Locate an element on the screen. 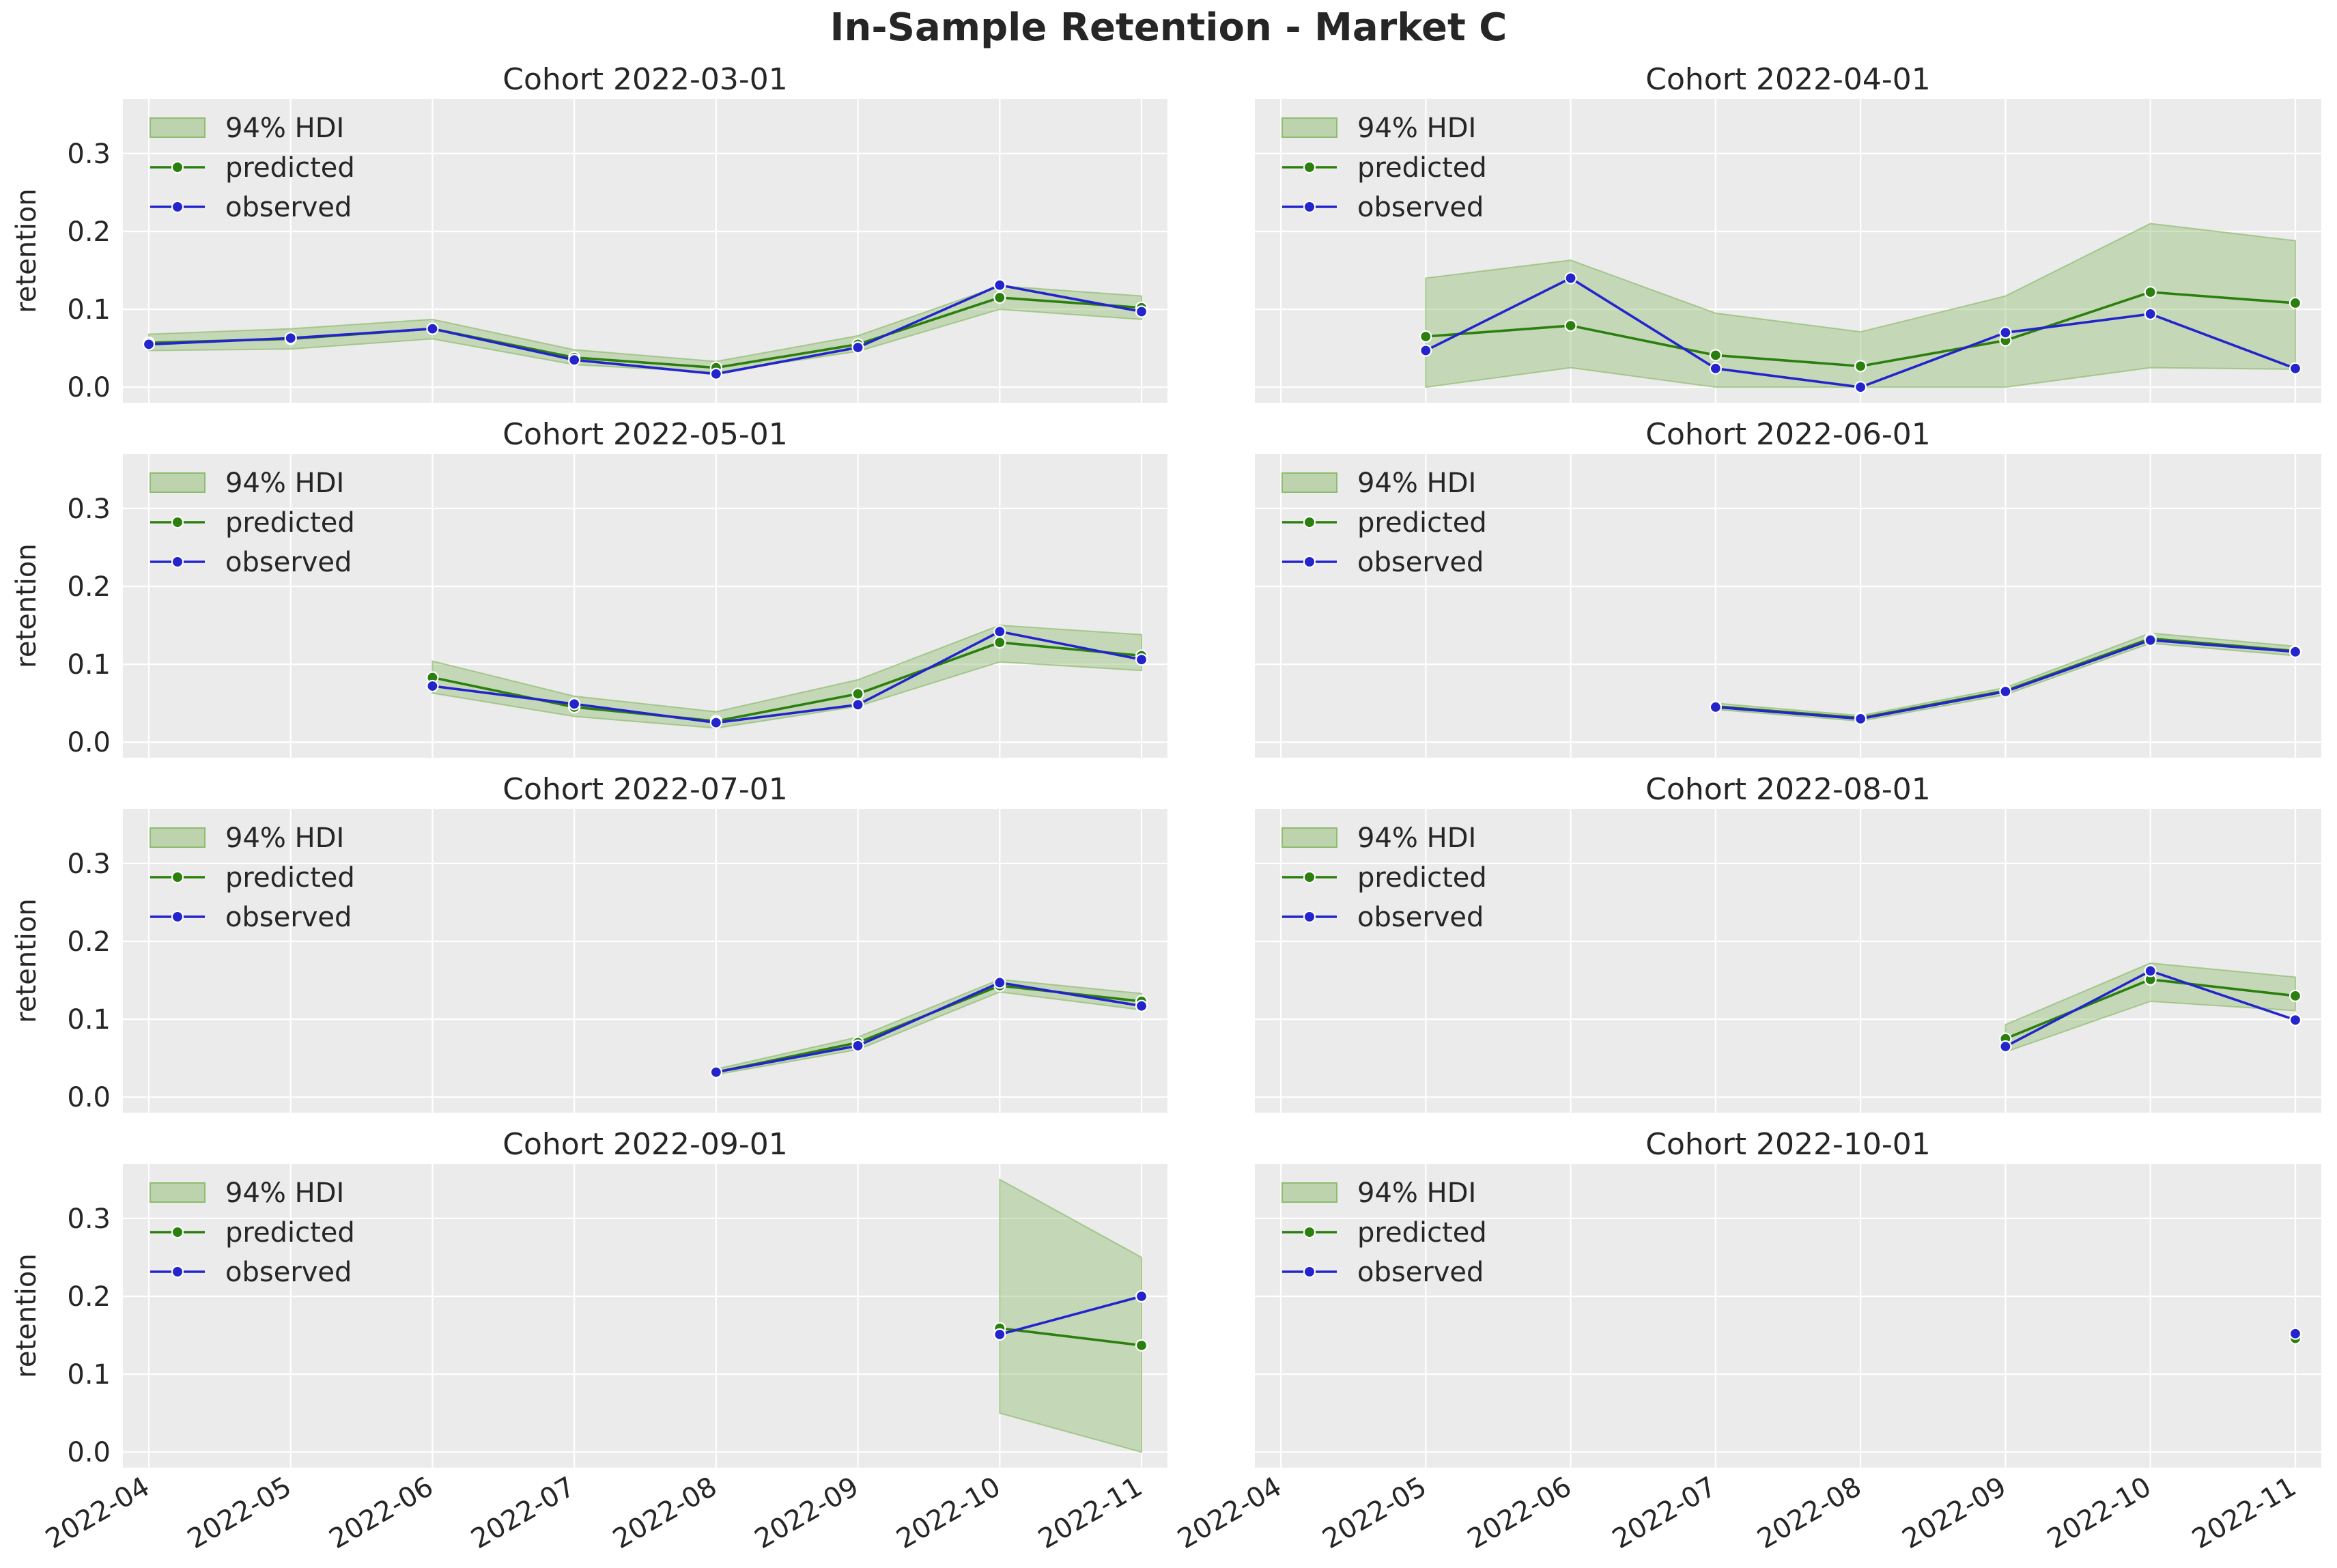 The image size is (2337, 1568). hdi-band is located at coordinates (645, 329).